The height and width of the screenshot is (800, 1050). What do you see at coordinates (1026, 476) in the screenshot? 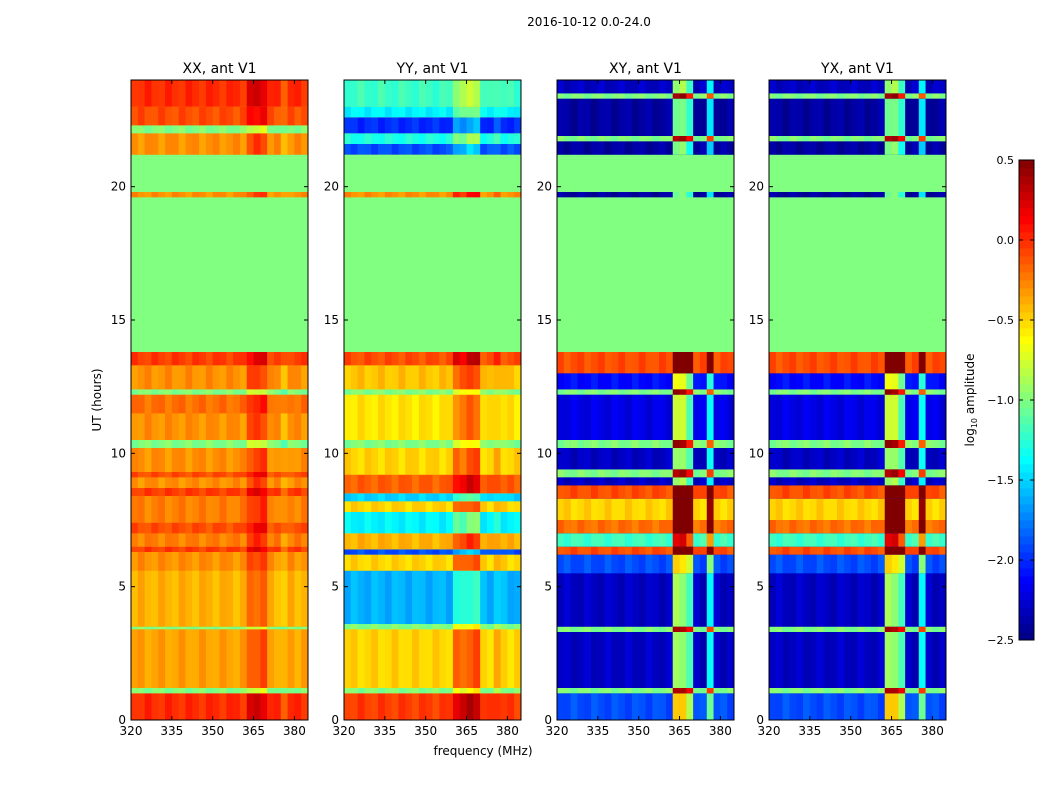
I see `colorbar-segment` at bounding box center [1026, 476].